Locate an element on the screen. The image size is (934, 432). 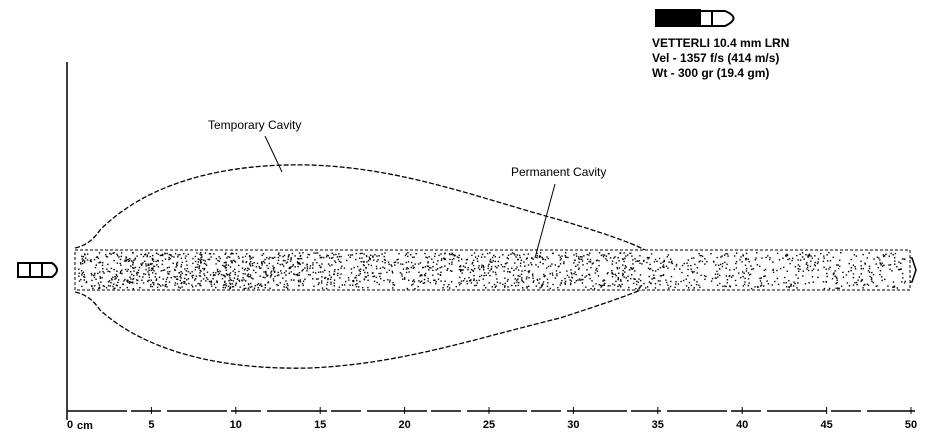
tick-label: 25 is located at coordinates (489, 425).